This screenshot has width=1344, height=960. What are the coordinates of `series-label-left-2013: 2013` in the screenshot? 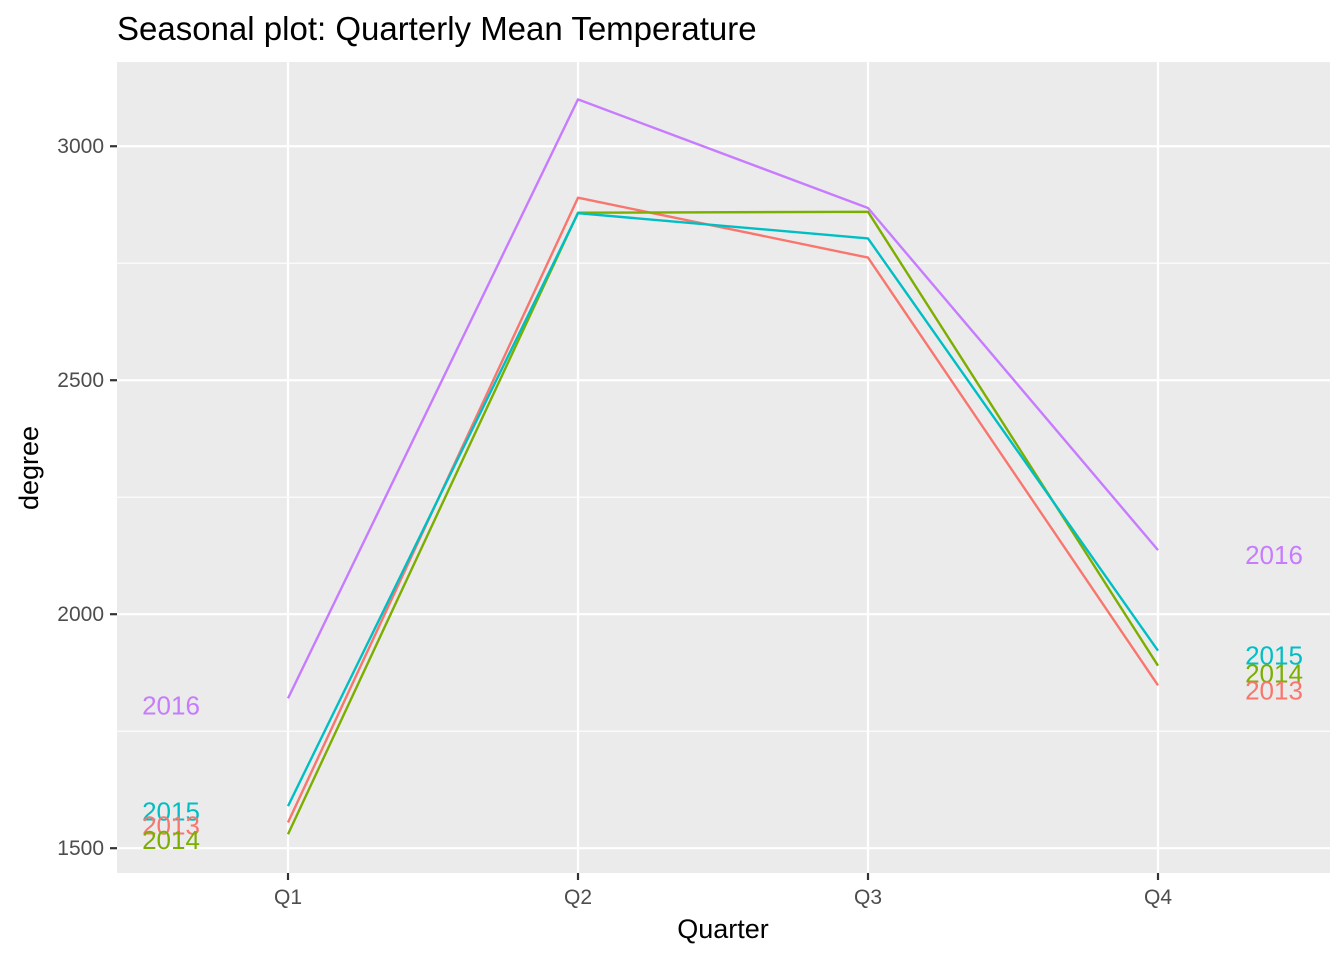 It's located at (171, 826).